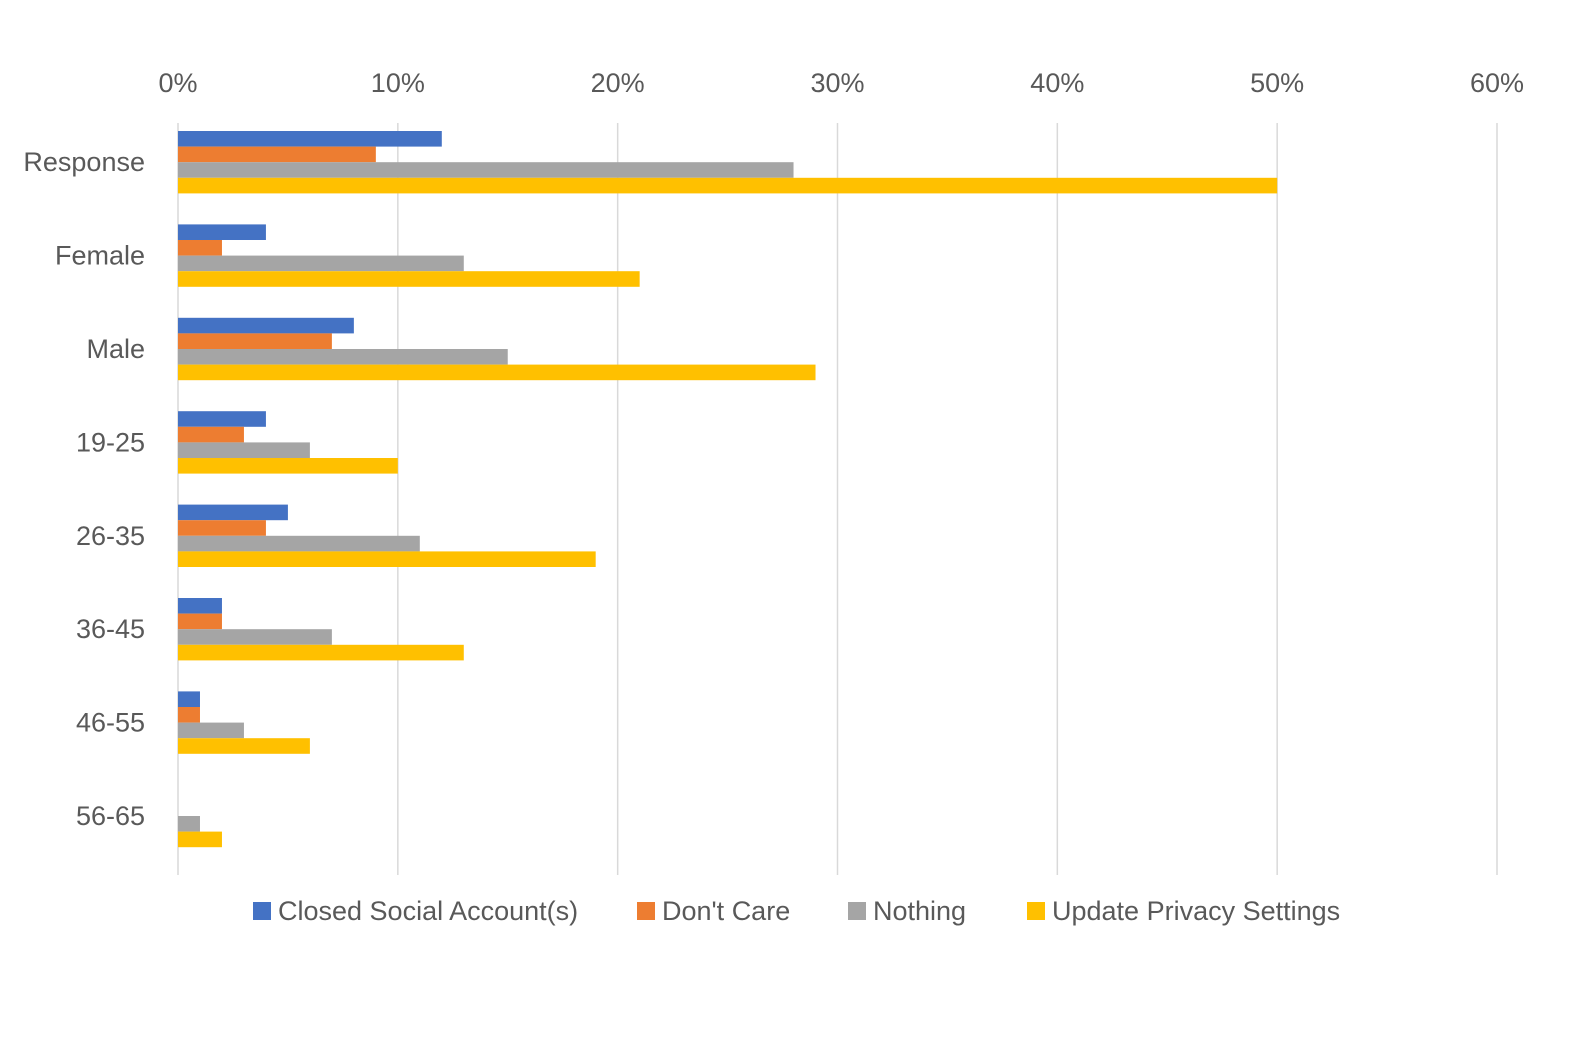  What do you see at coordinates (110, 816) in the screenshot?
I see `category-label: 56-65` at bounding box center [110, 816].